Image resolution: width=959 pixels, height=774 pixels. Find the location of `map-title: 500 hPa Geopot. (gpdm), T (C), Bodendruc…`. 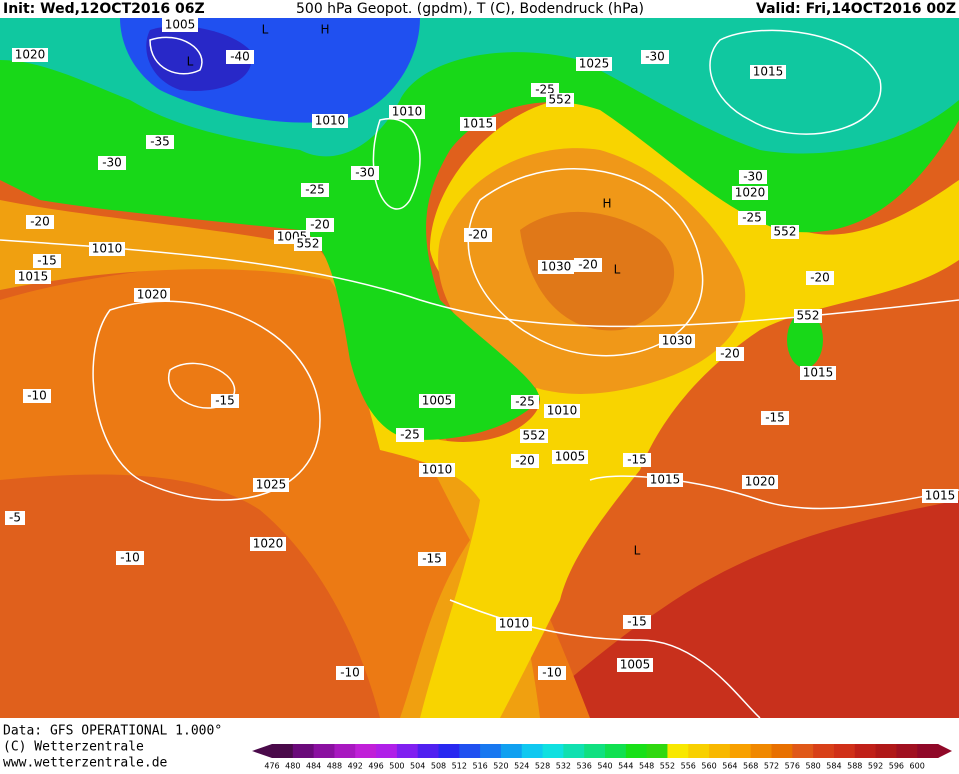

map-title: 500 hPa Geopot. (gpdm), T (C), Bodendruc… is located at coordinates (470, 9).